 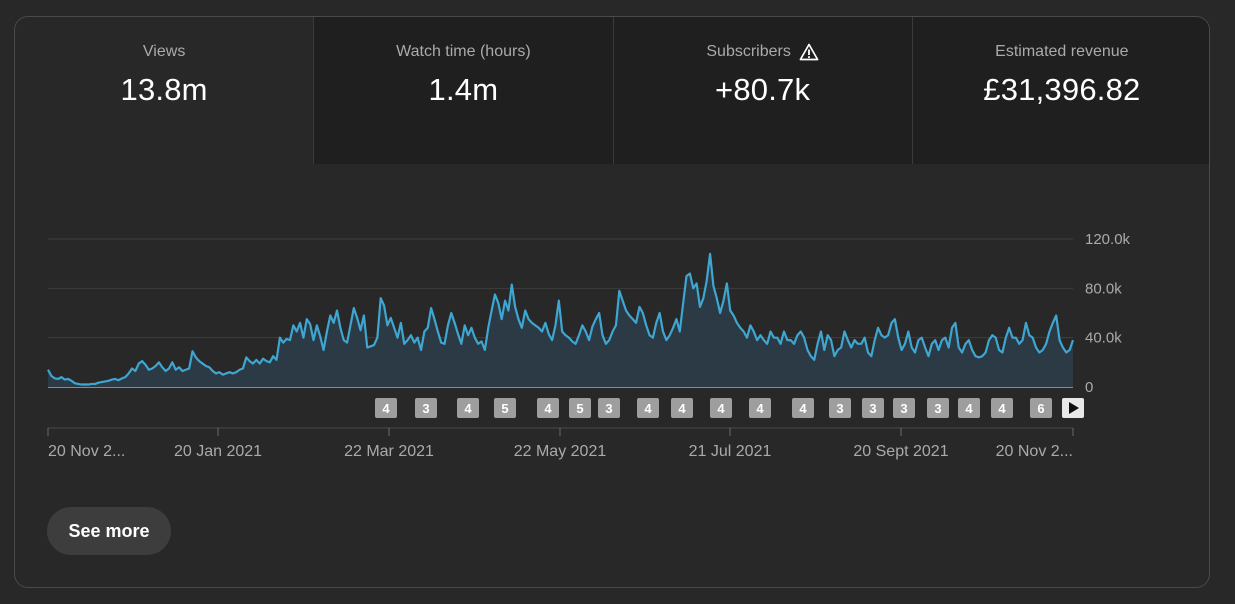 I want to click on tab-subscribers: Subscribers +80.7k, so click(x=762, y=90).